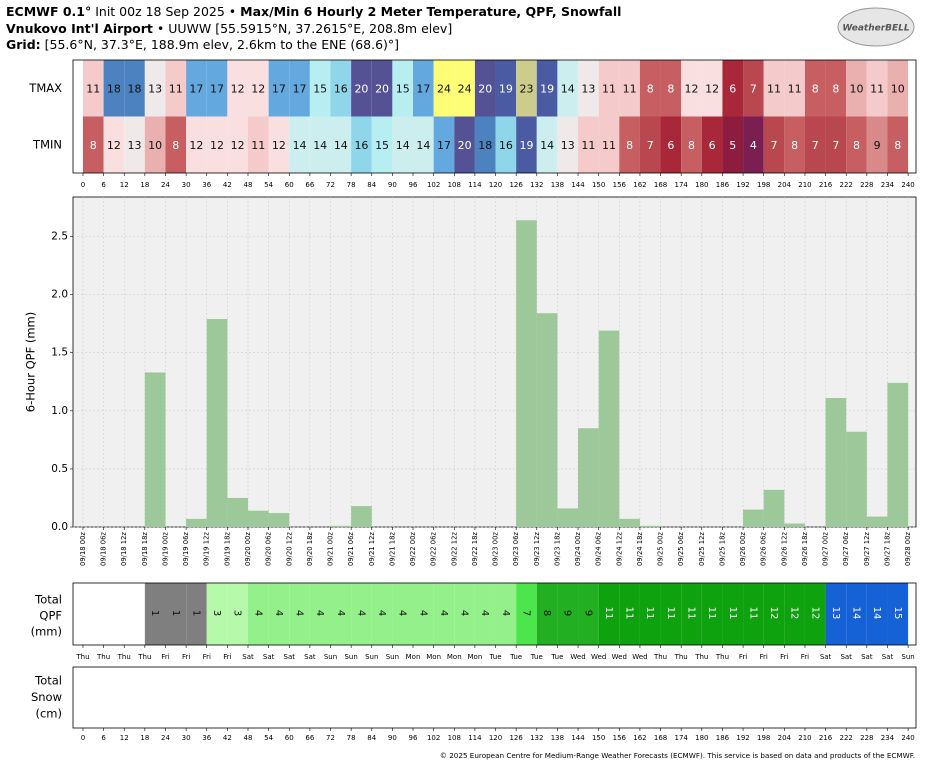 The height and width of the screenshot is (768, 935). Describe the element at coordinates (165, 549) in the screenshot. I see `x-tick-label: 09/19 00z` at that location.